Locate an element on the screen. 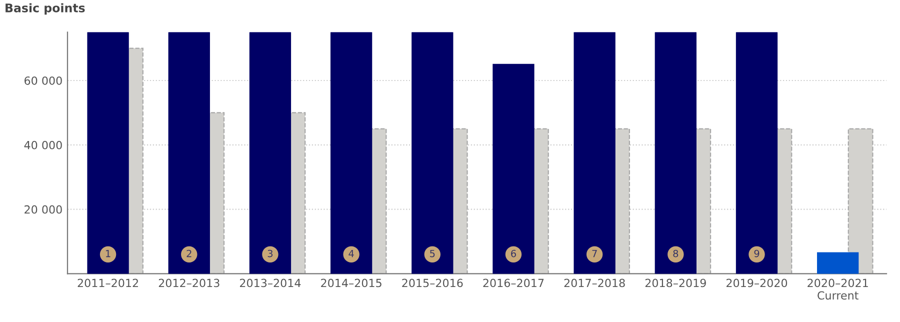 This screenshot has width=900, height=322. x-tick-label: 2017–2018 is located at coordinates (594, 283).